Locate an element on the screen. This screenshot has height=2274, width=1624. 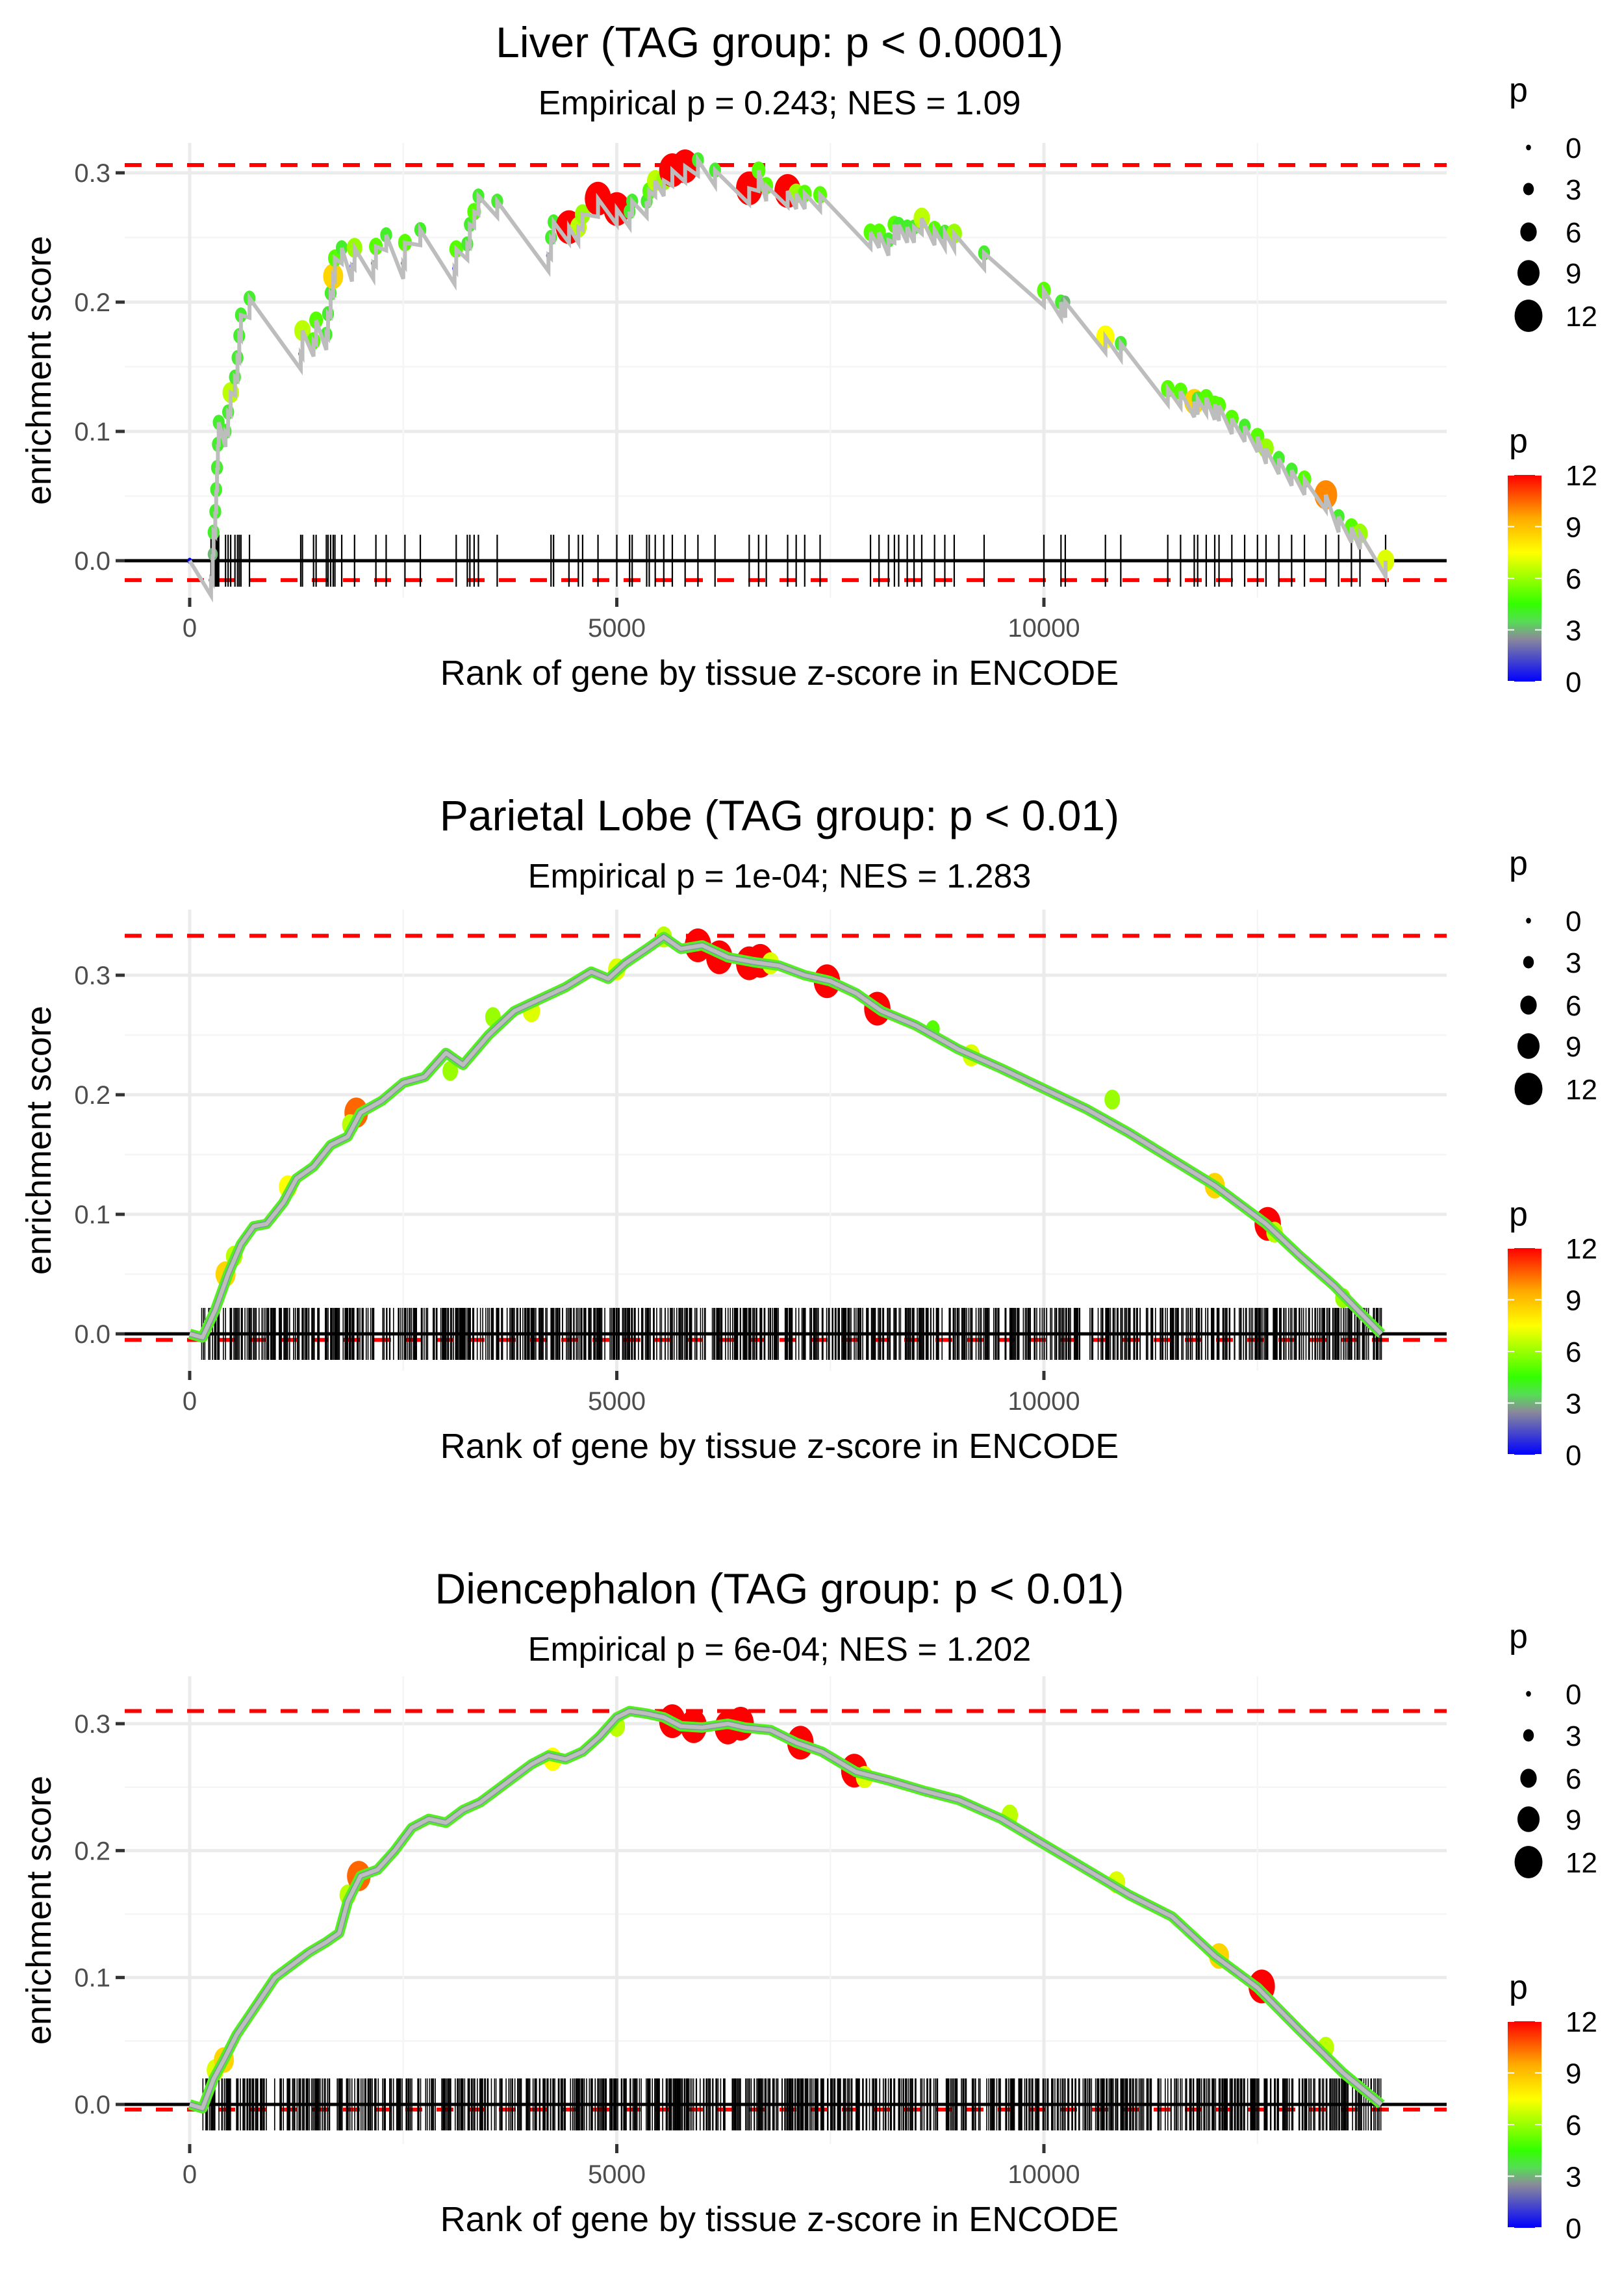
chart-title: Diencephalon (TAG group: p < 0.01) is located at coordinates (779, 1589).